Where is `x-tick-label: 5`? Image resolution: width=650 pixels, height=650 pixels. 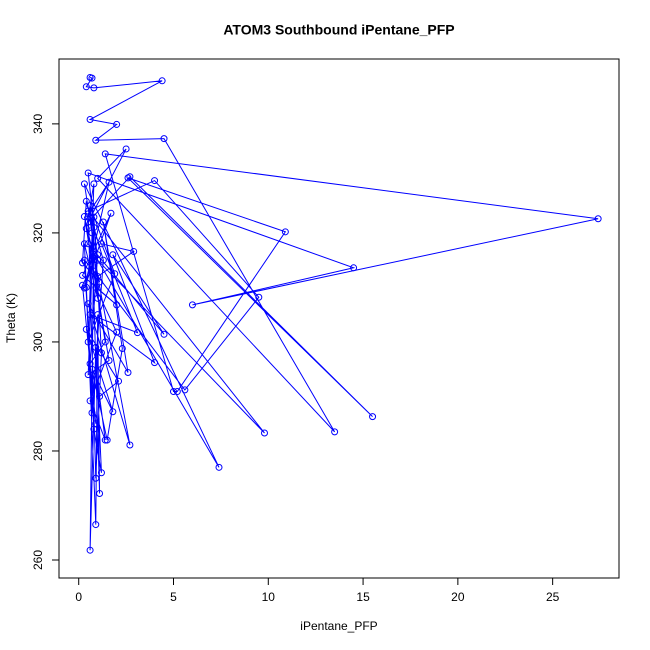 x-tick-label: 5 is located at coordinates (173, 597).